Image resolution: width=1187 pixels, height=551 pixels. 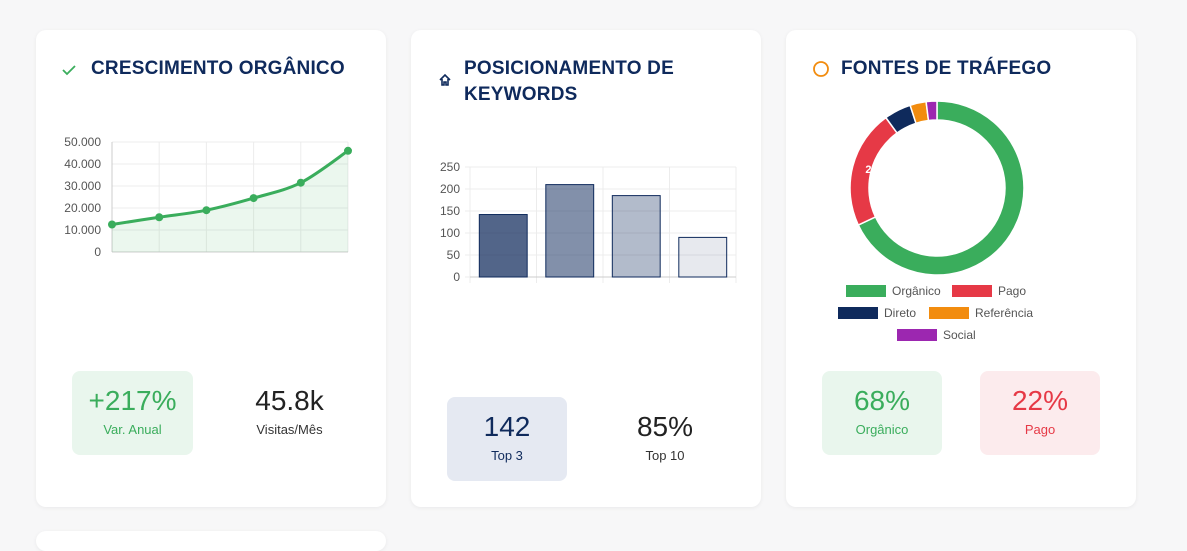 What do you see at coordinates (876, 170) in the screenshot?
I see `slice-data-label: 22%` at bounding box center [876, 170].